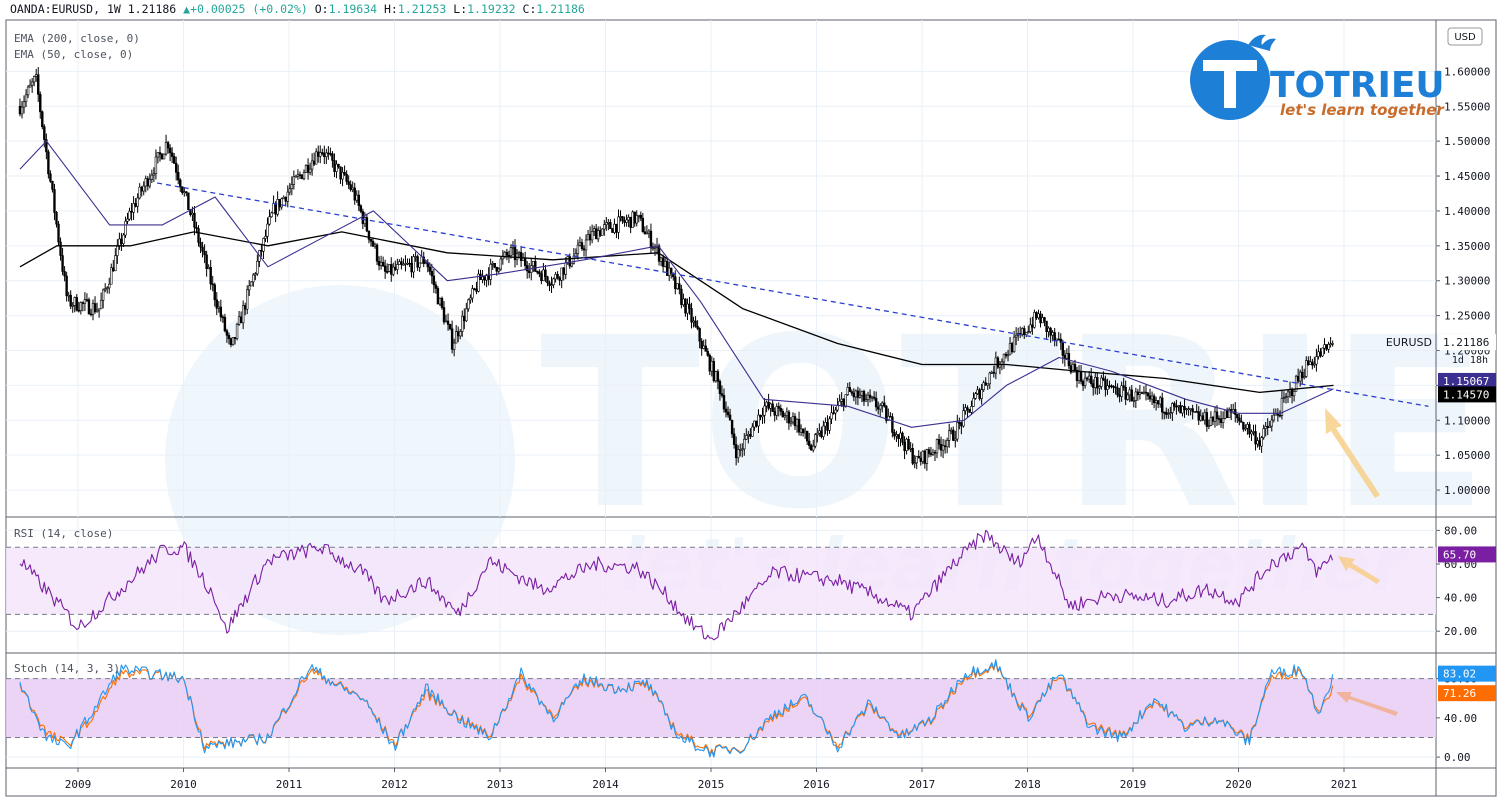  Describe the element at coordinates (1466, 394) in the screenshot. I see `ema200-value-label: 1.14570` at that location.